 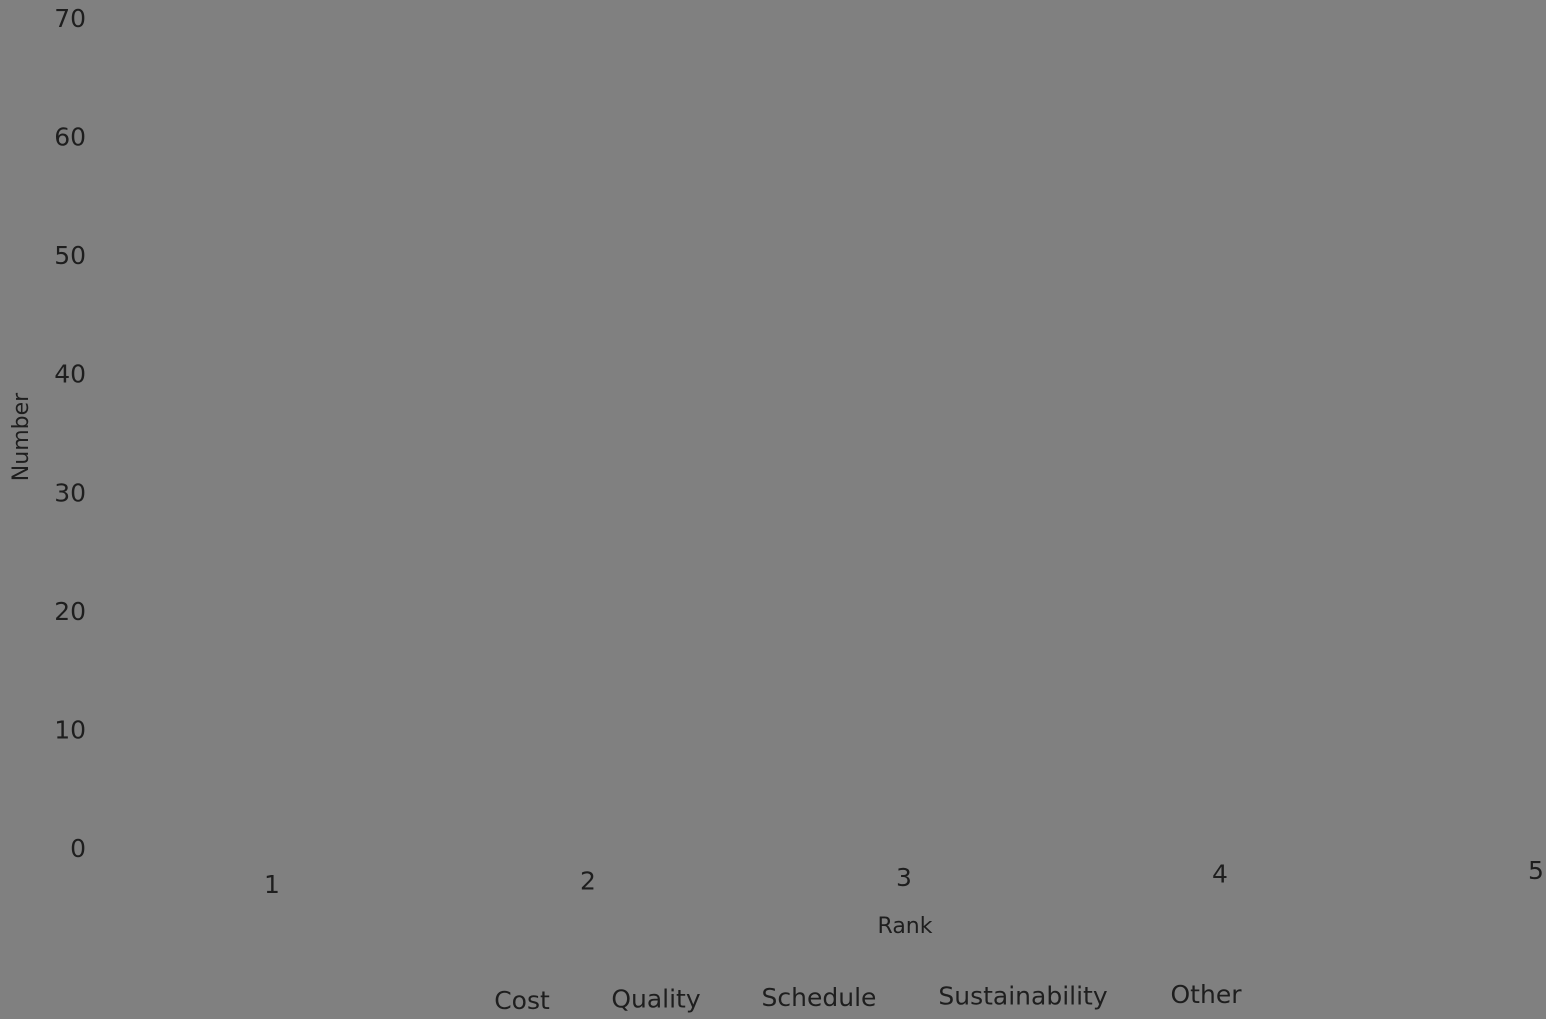 What do you see at coordinates (70, 18) in the screenshot?
I see `y-tick-label: 70` at bounding box center [70, 18].